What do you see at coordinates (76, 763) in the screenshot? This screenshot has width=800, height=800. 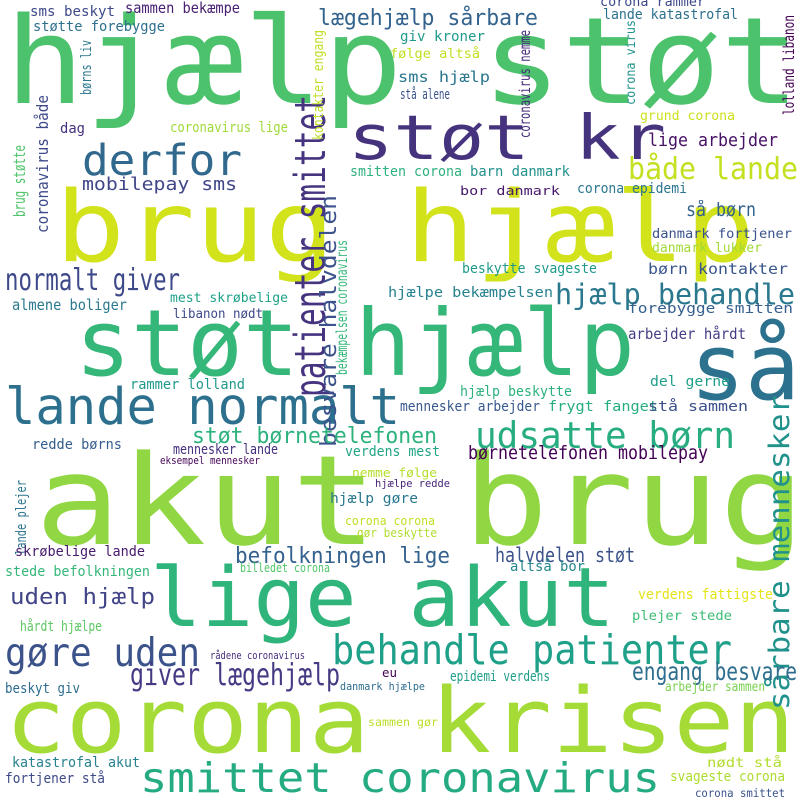 I see `word: katastrofal akut` at bounding box center [76, 763].